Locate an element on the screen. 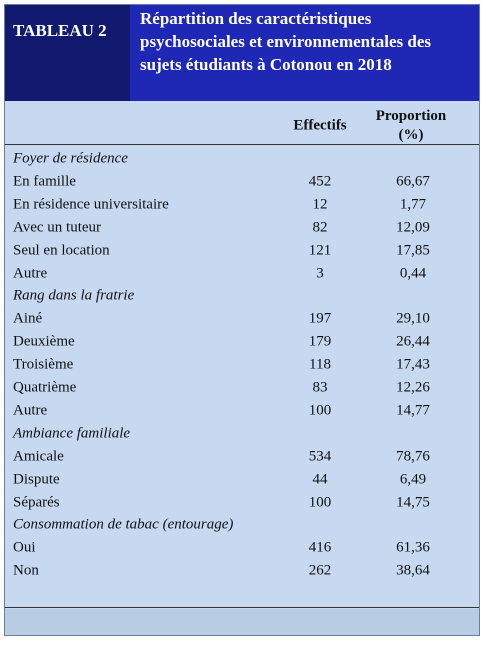 The height and width of the screenshot is (646, 486). proportion: 66,67 is located at coordinates (413, 181).